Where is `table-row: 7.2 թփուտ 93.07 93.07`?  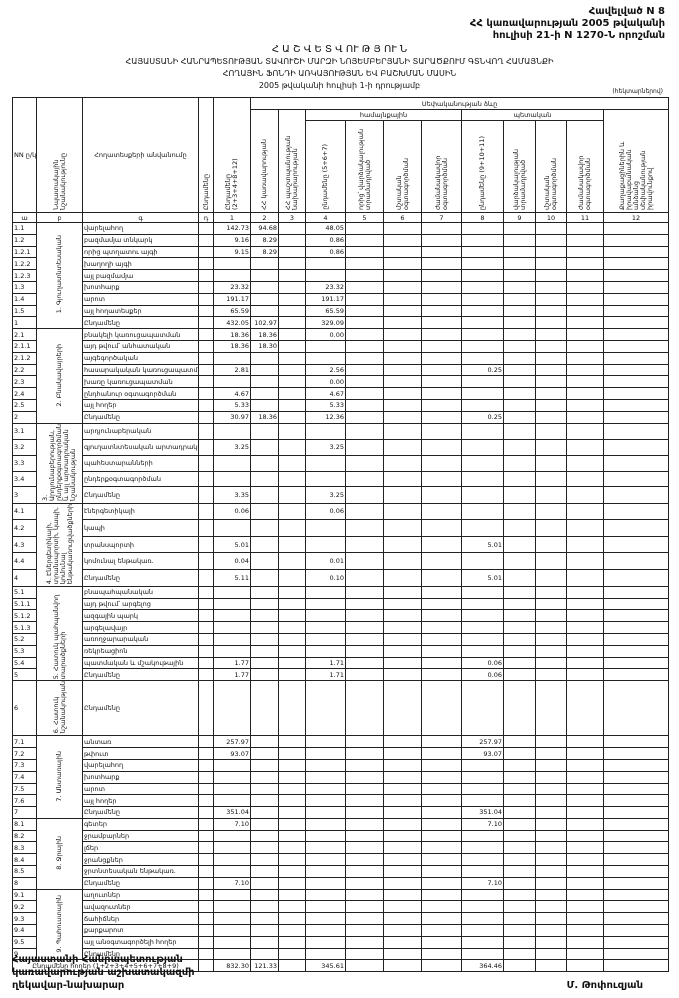 table-row: 7.2 թփուտ 93.07 93.07 is located at coordinates (341, 753).